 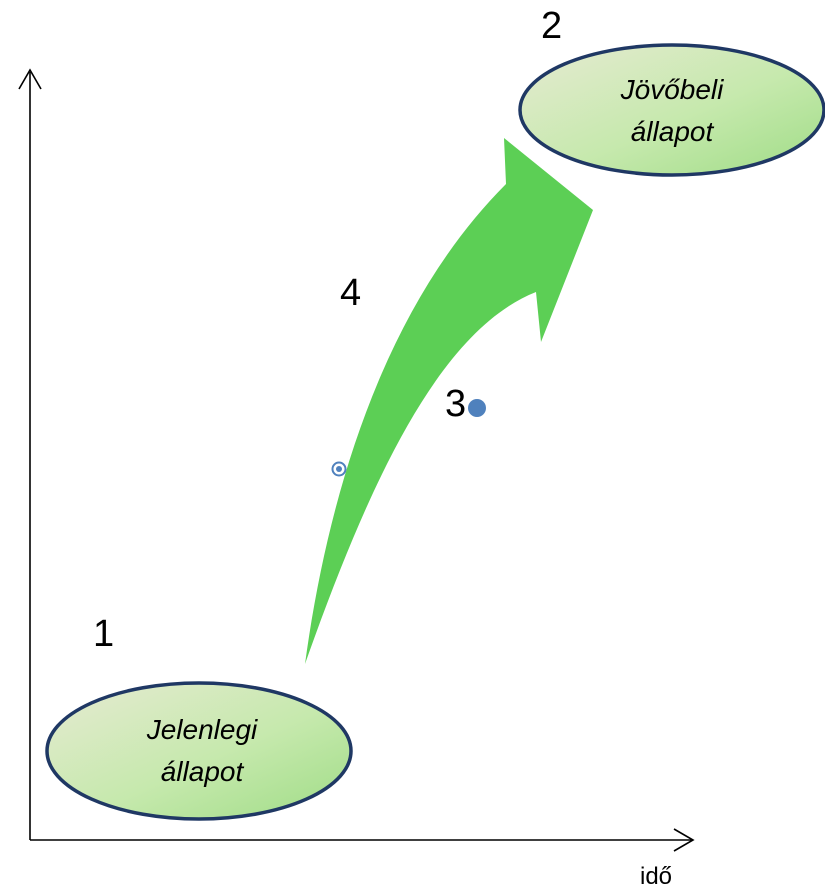 What do you see at coordinates (30, 79) in the screenshot?
I see `y-axis-arrowhead` at bounding box center [30, 79].